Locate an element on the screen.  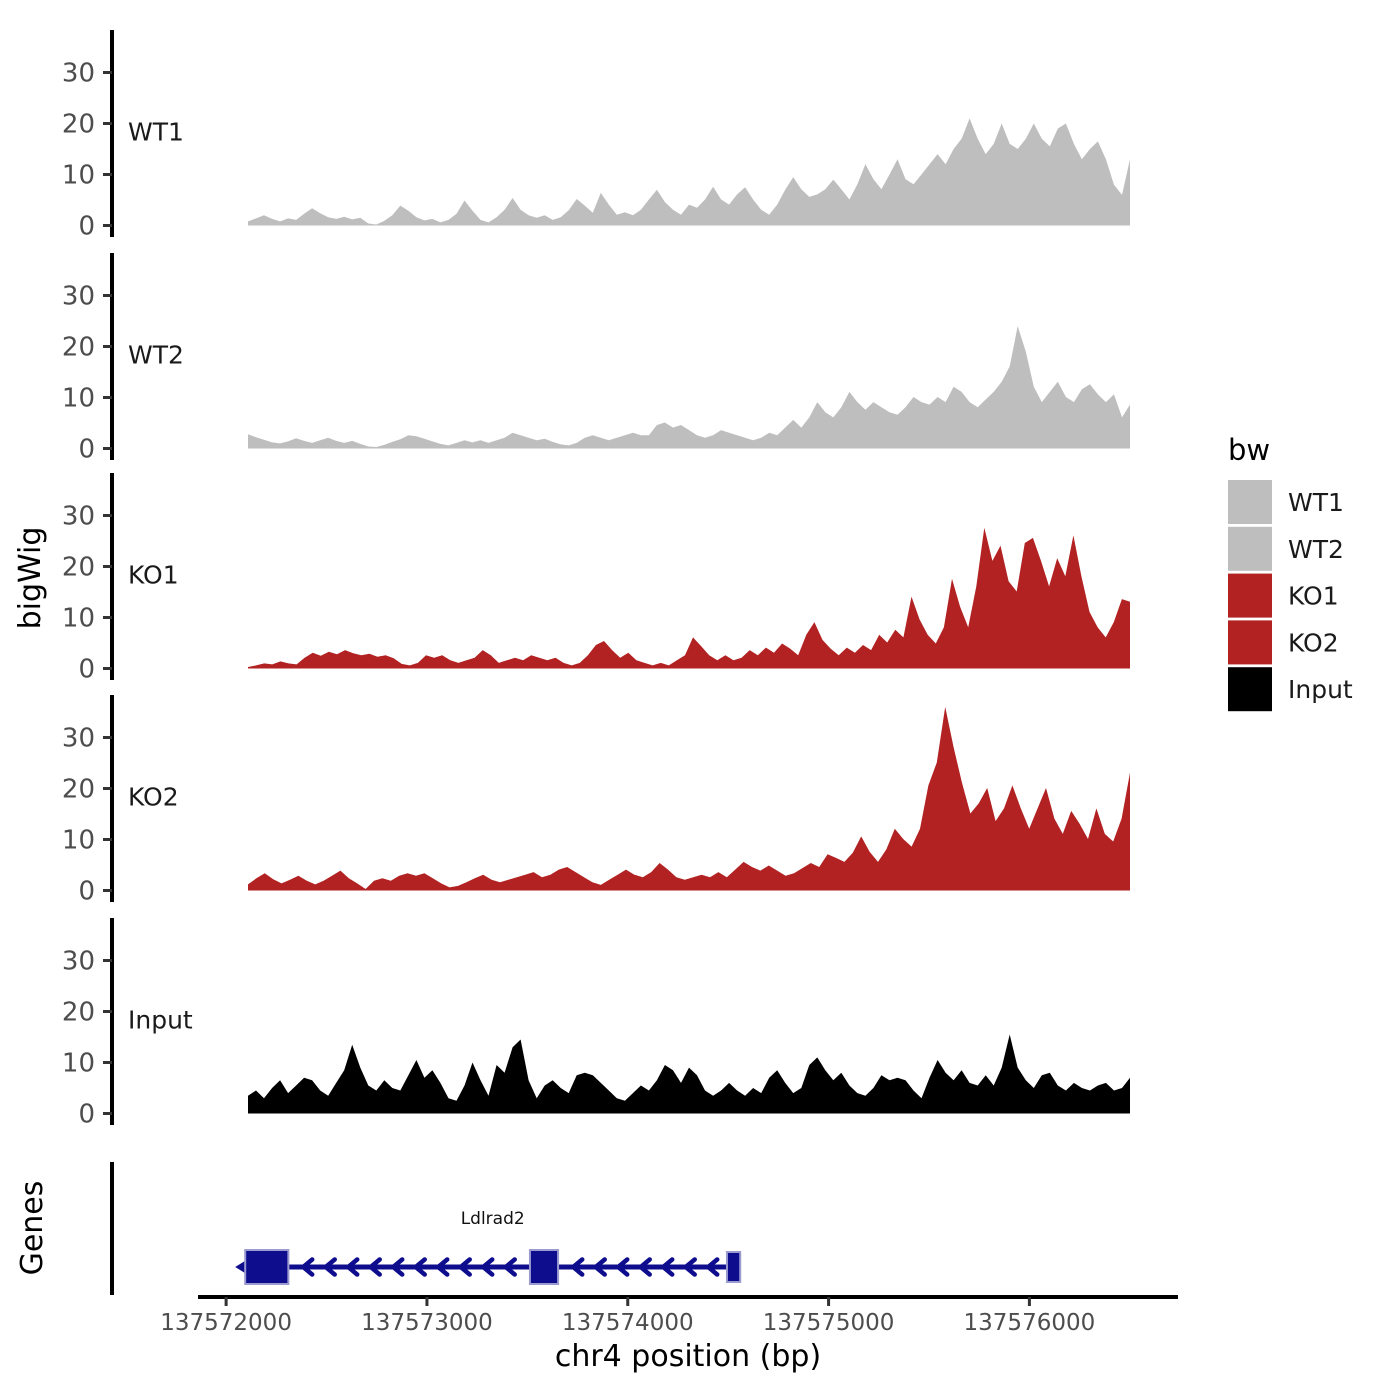
legend-swatch-ko2 is located at coordinates (1250, 642).